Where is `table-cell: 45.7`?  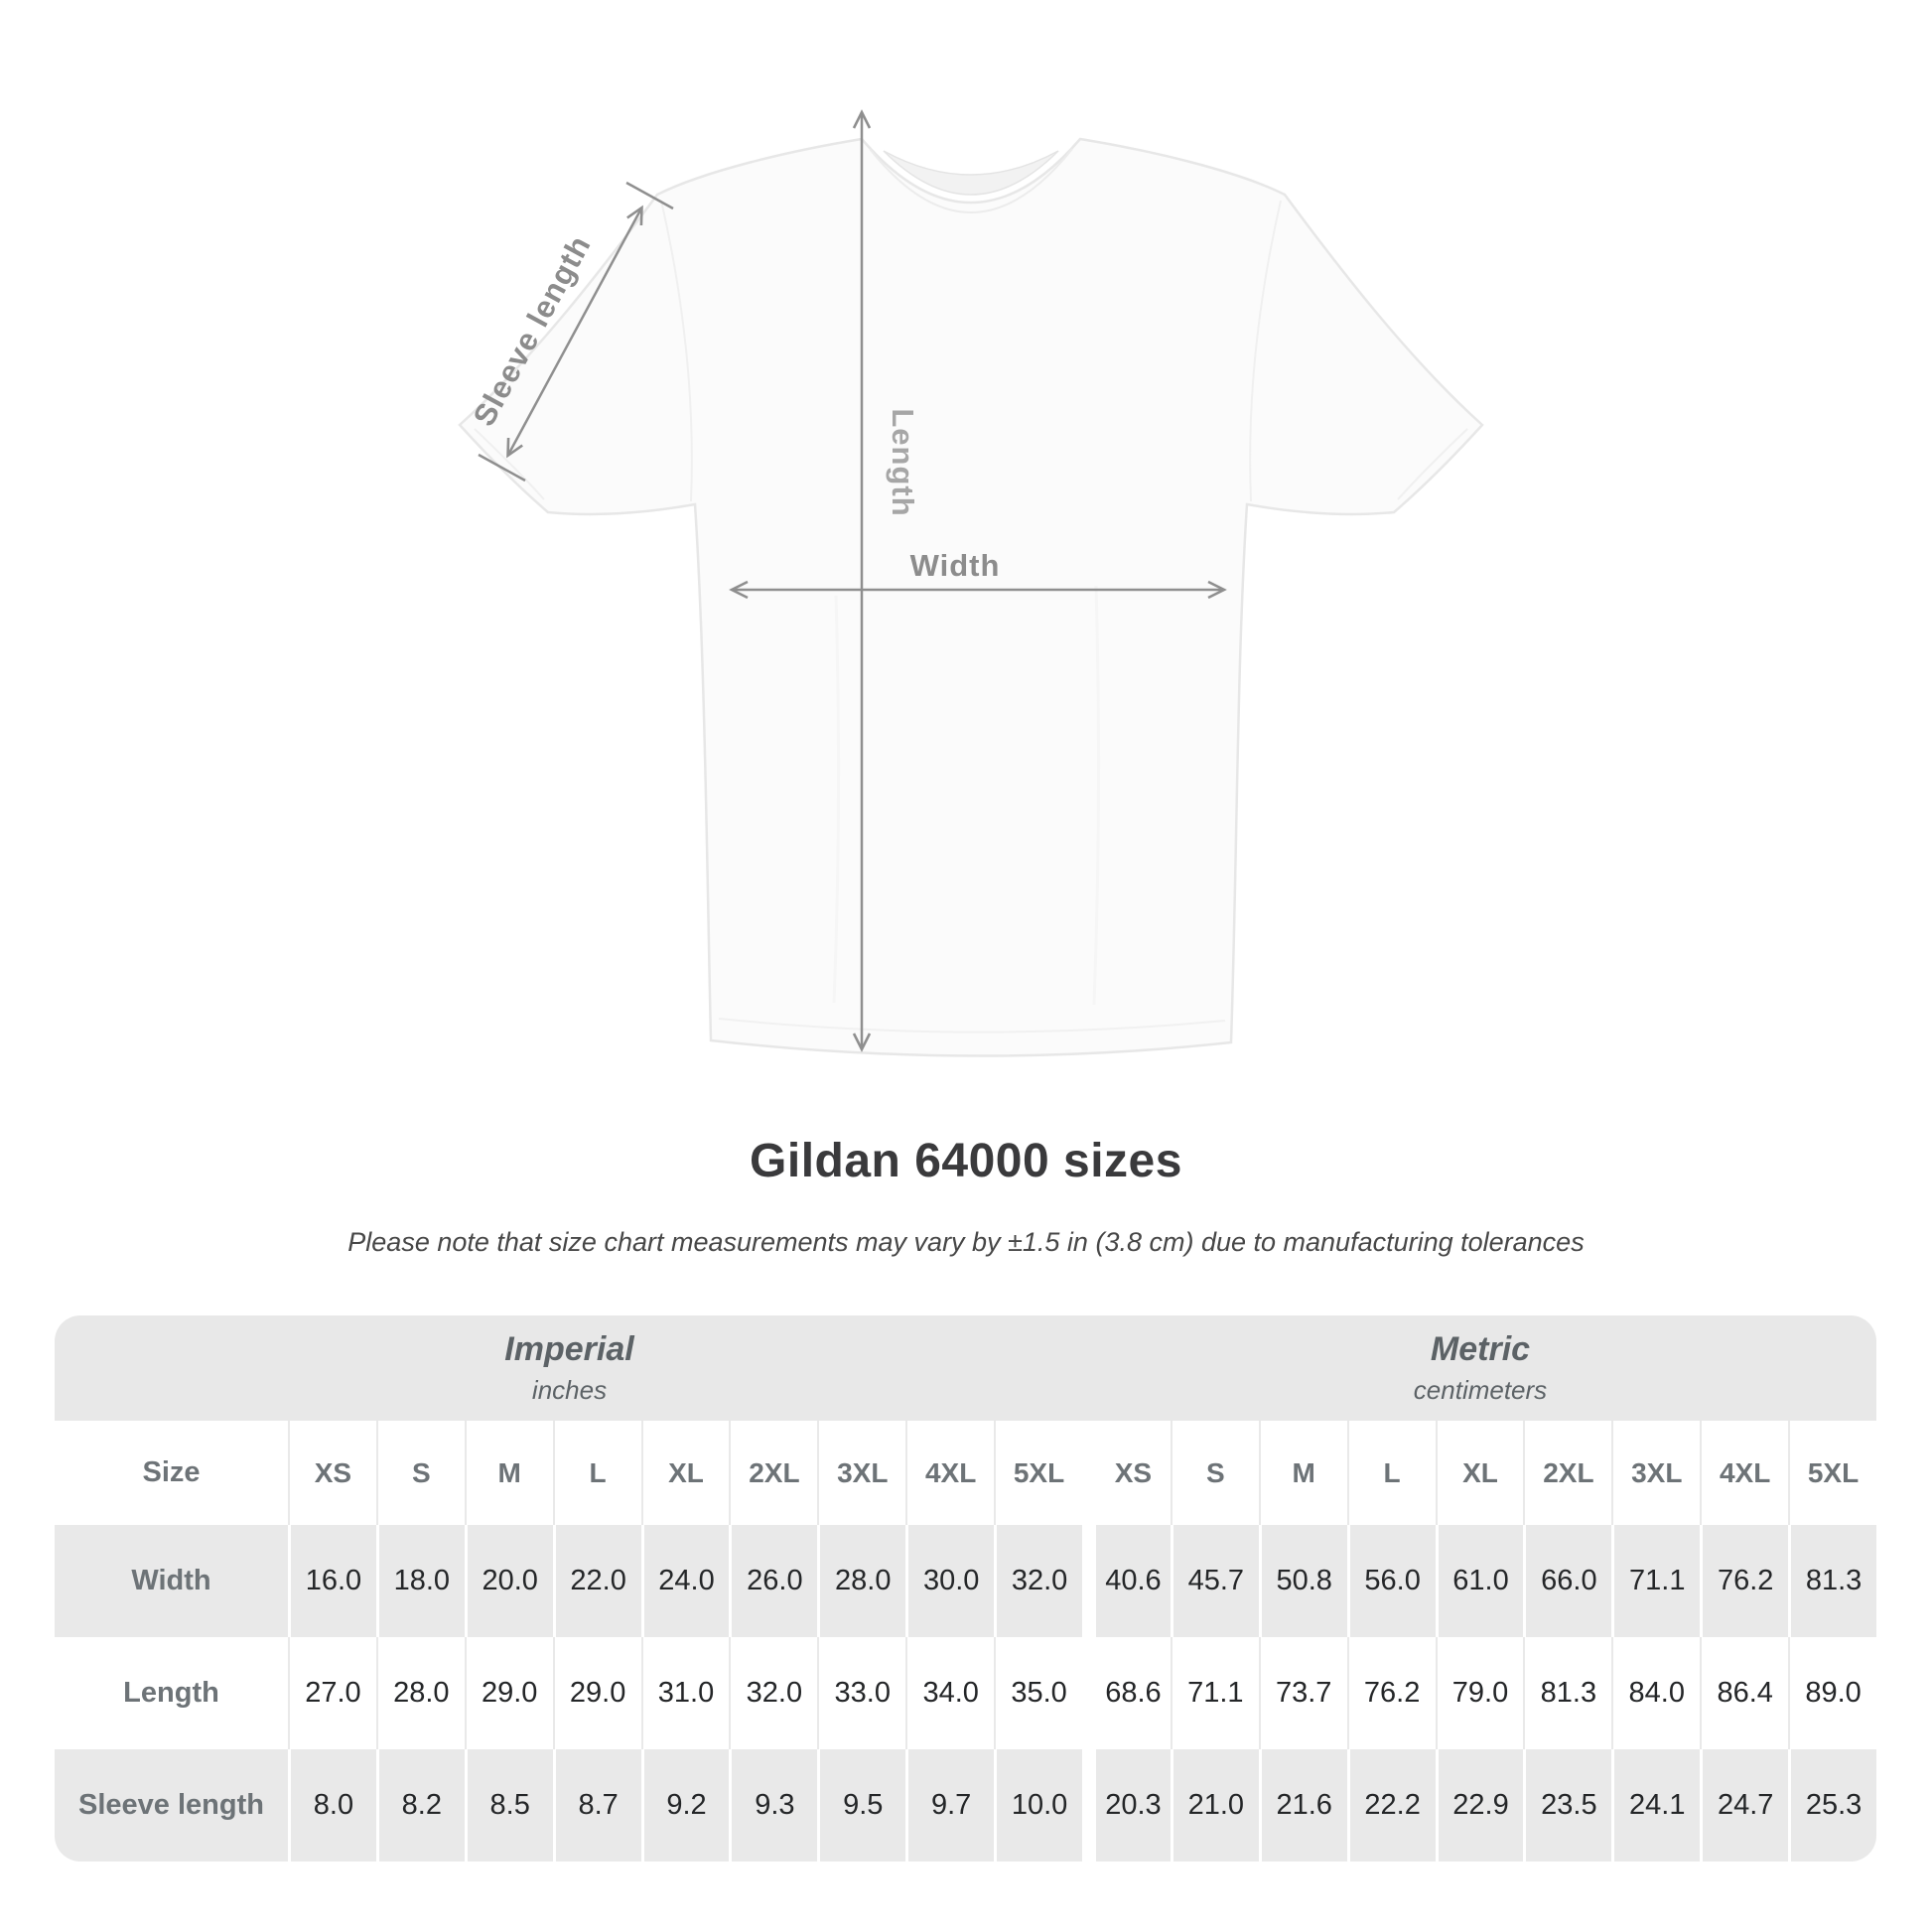
table-cell: 45.7 is located at coordinates (1215, 1581).